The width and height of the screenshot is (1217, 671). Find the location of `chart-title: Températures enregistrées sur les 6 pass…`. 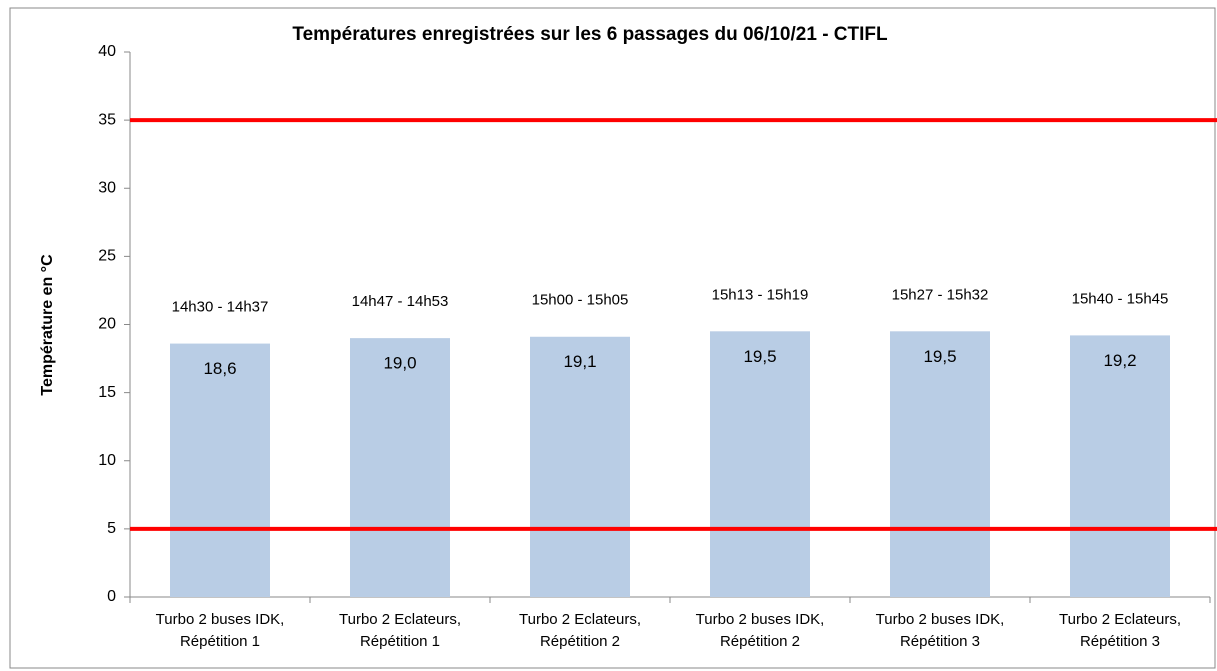

chart-title: Températures enregistrées sur les 6 pass… is located at coordinates (590, 34).